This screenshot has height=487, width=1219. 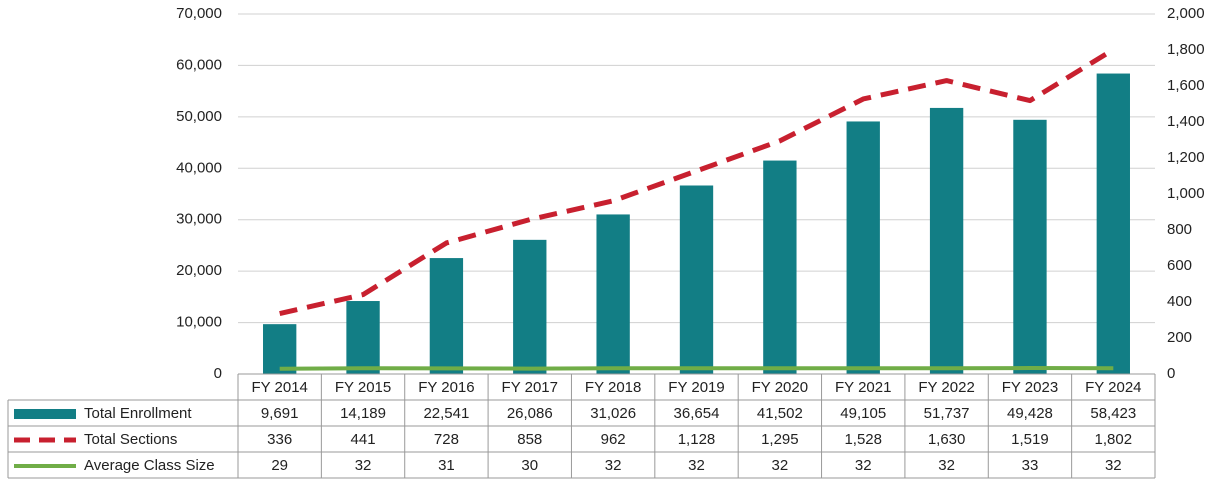 What do you see at coordinates (199, 219) in the screenshot?
I see `y-tick-label: 30,000` at bounding box center [199, 219].